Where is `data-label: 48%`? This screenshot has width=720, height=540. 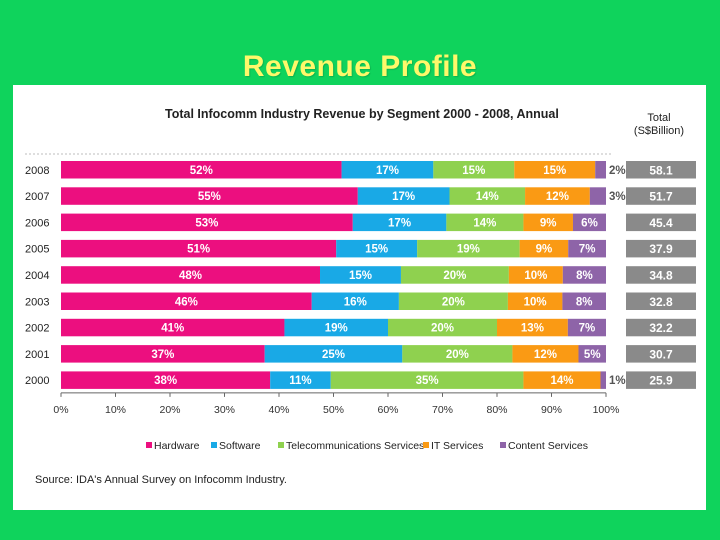
data-label: 48% is located at coordinates (190, 276).